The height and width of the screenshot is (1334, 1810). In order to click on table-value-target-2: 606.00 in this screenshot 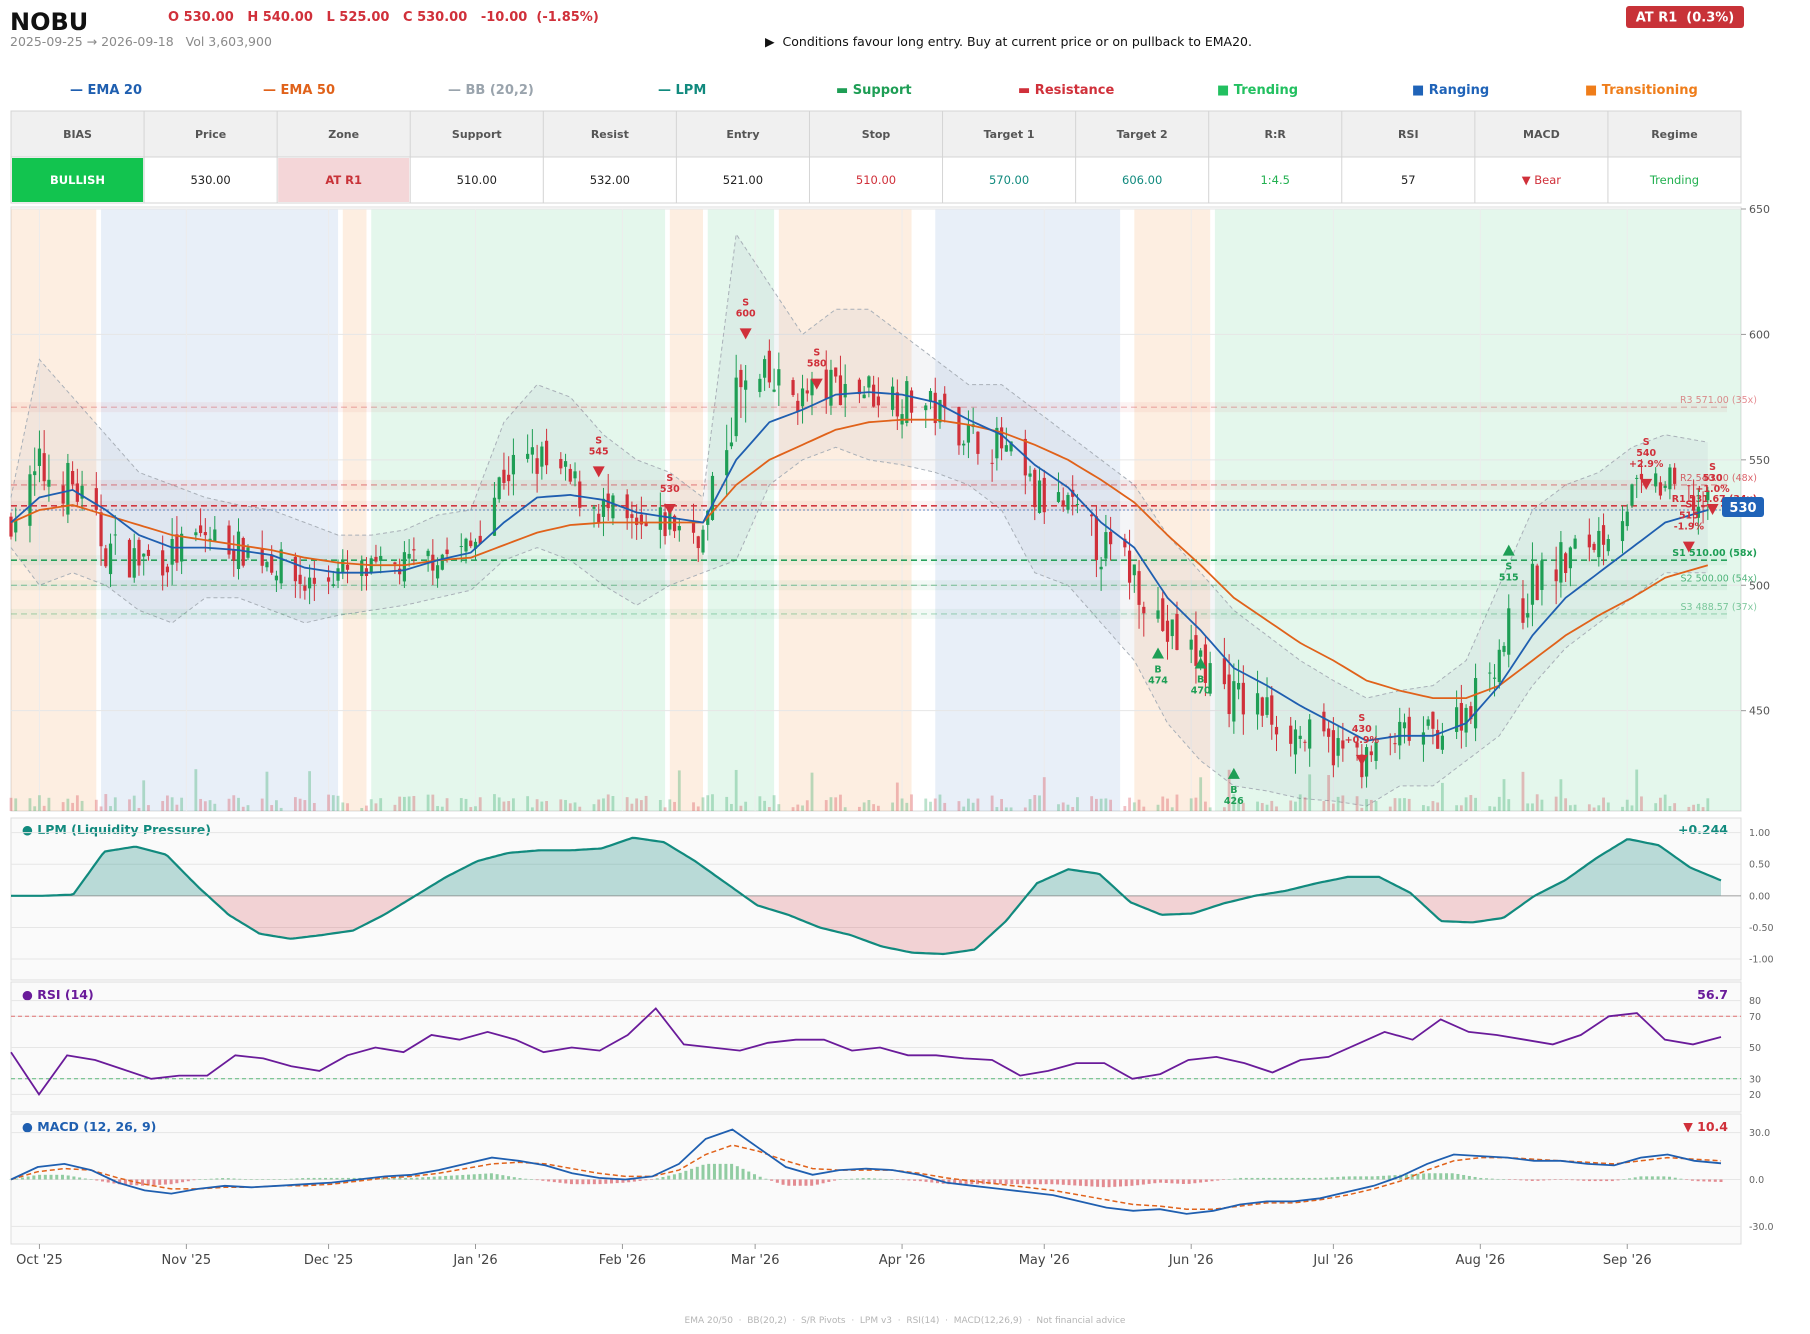, I will do `click(1142, 180)`.